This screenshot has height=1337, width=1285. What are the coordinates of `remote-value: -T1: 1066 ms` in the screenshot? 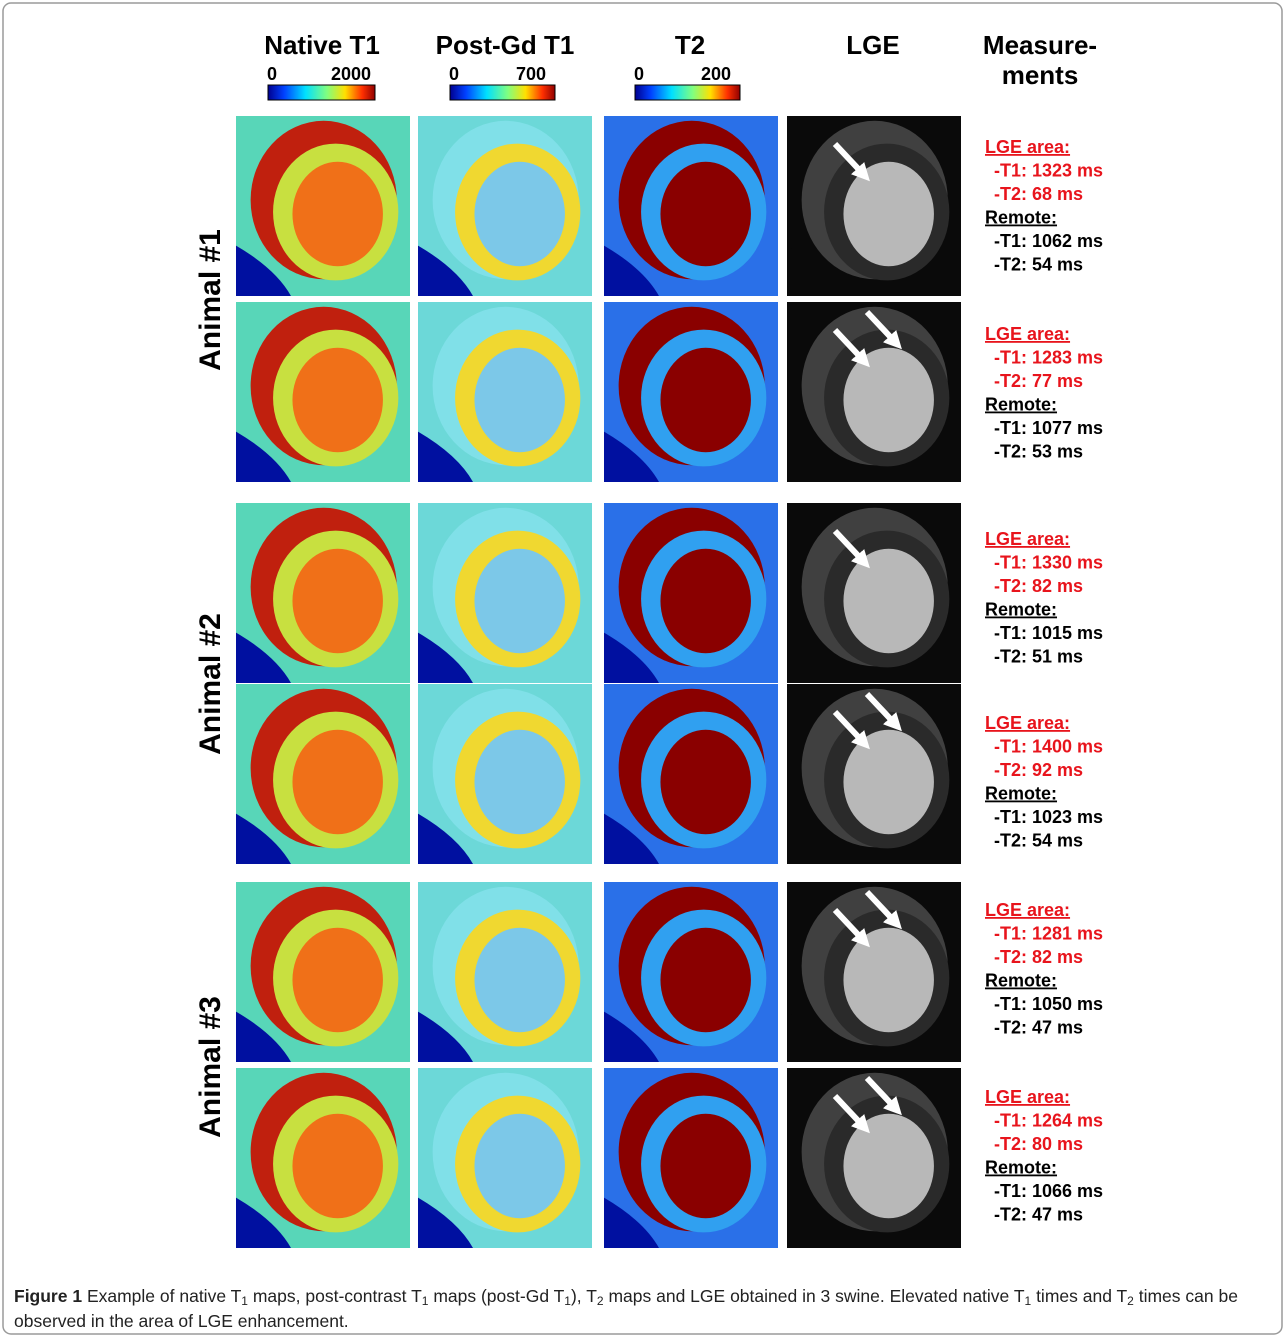 It's located at (1048, 1191).